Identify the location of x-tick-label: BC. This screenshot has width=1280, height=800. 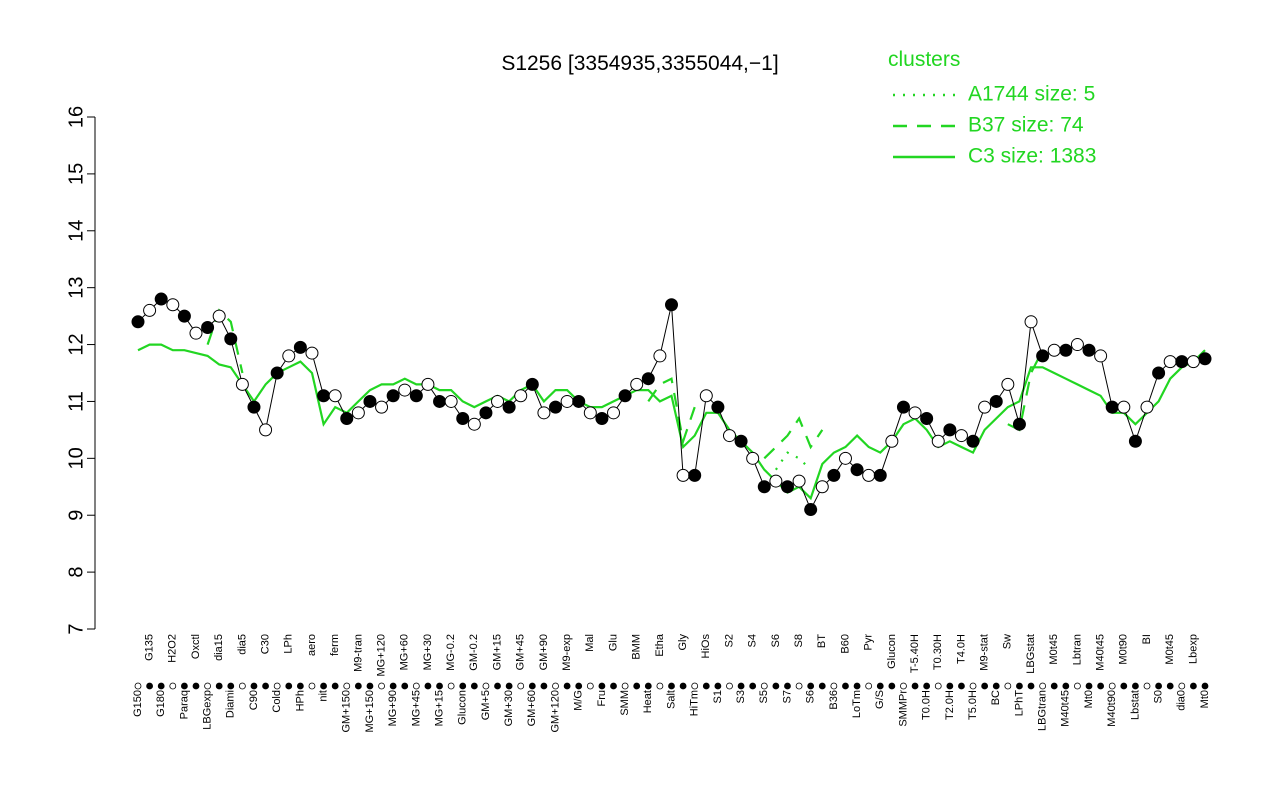
(996, 697).